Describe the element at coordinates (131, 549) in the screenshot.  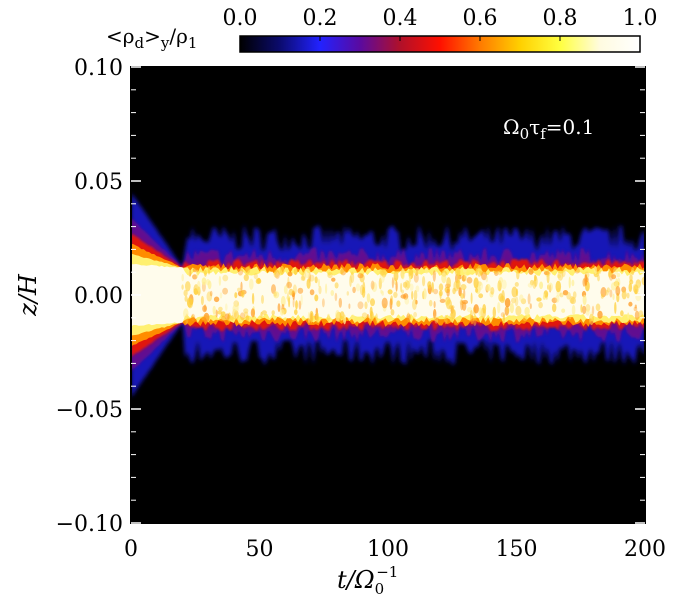
I see `x-tick-label: 0` at that location.